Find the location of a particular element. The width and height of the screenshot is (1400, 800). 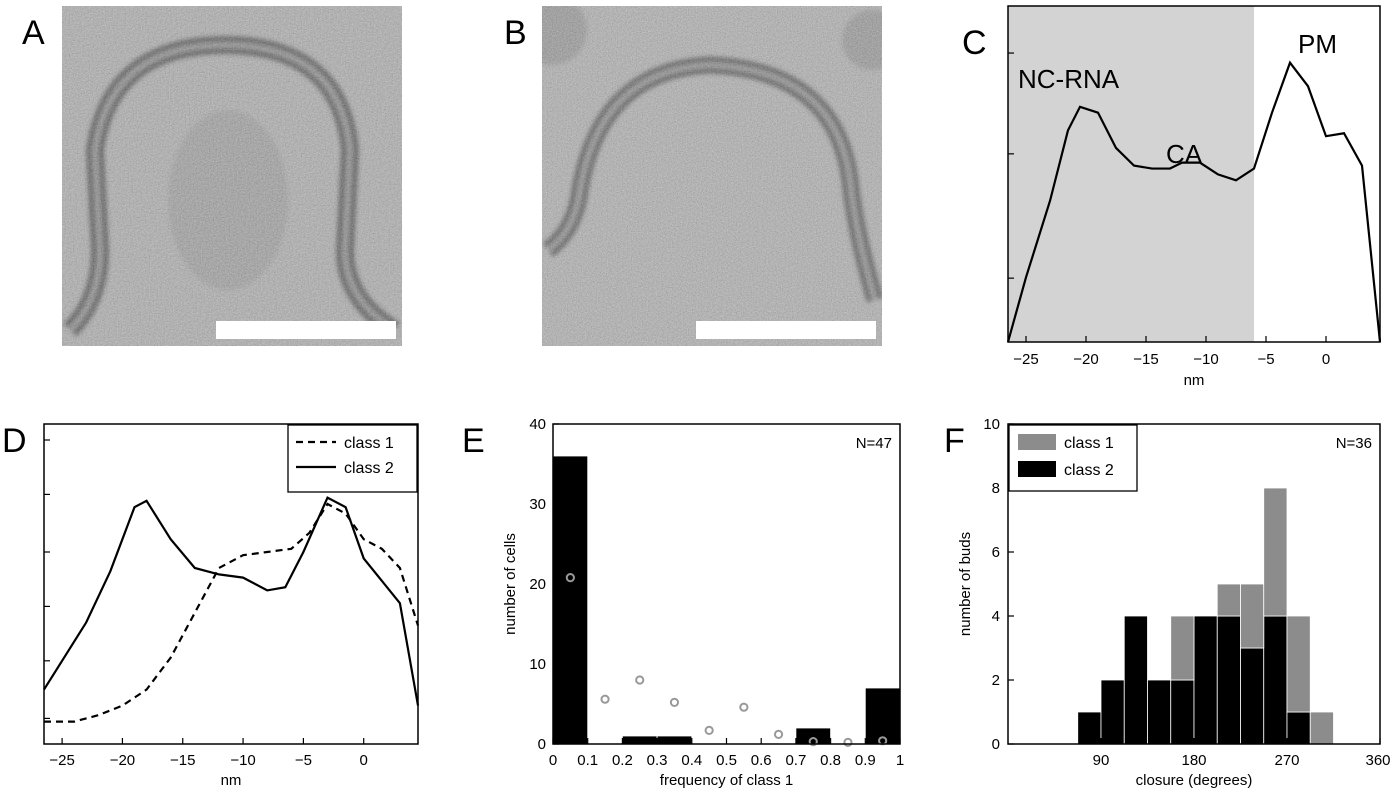

annotation-ca: CA is located at coordinates (1184, 154).